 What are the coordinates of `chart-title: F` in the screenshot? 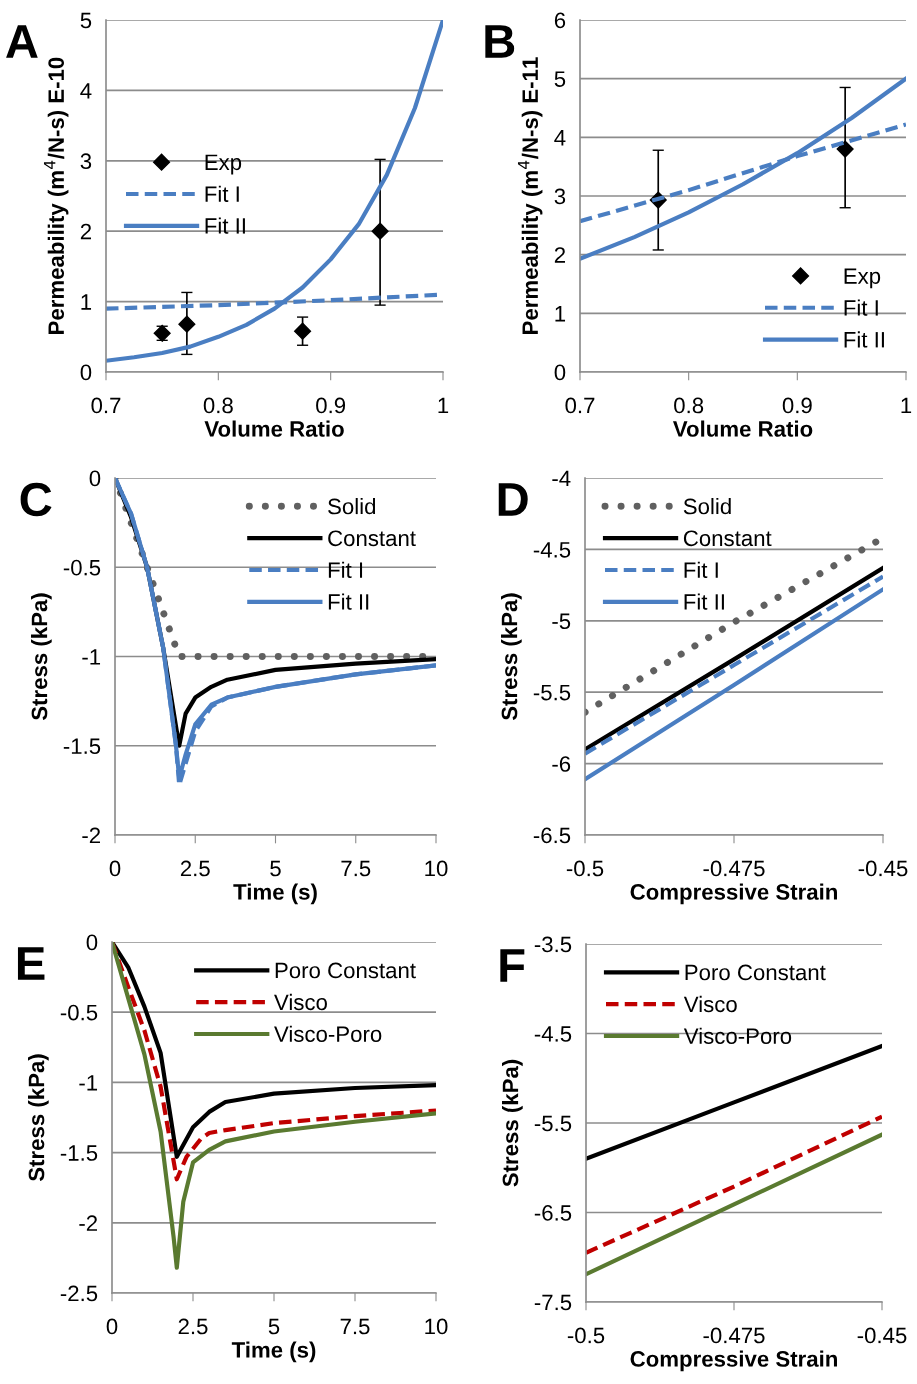 It's located at (512, 965).